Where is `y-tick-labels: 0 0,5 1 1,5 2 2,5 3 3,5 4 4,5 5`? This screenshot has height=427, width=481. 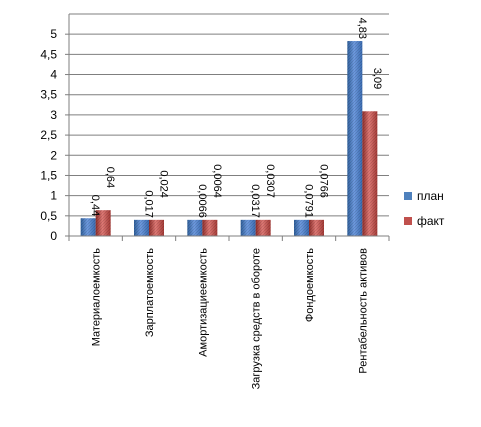 y-tick-labels: 0 0,5 1 1,5 2 2,5 3 3,5 4 4,5 5 is located at coordinates (48, 135).